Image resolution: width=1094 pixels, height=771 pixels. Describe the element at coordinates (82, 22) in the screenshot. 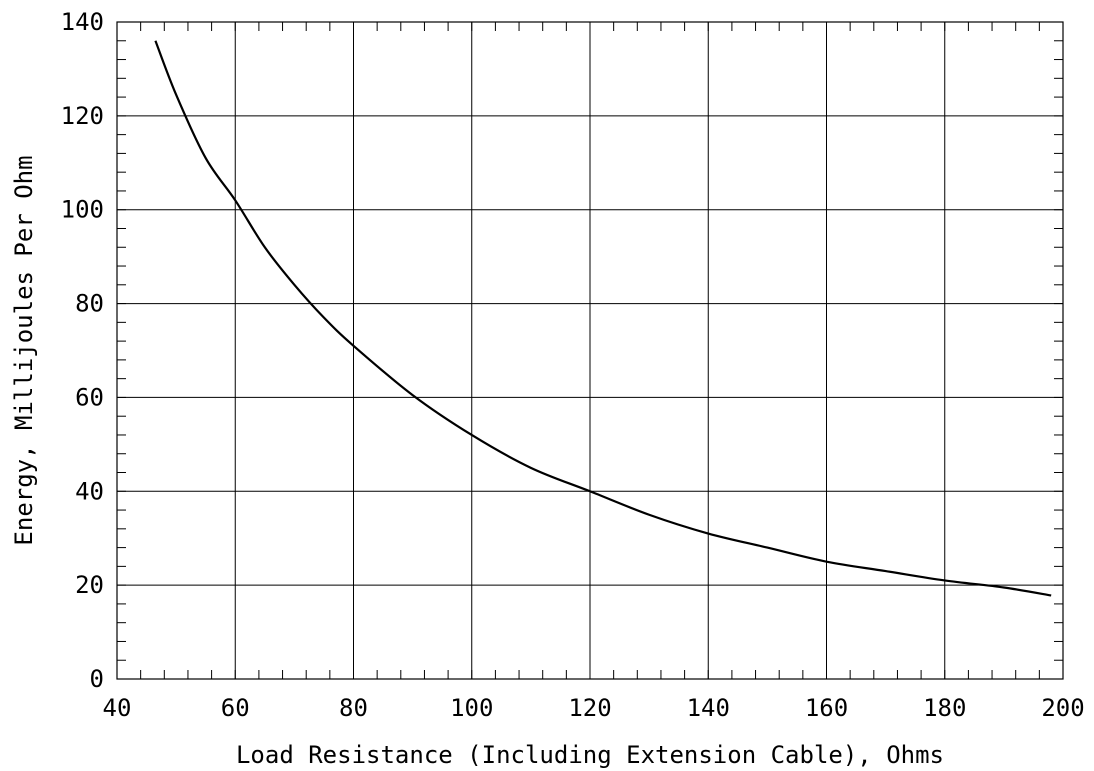

I see `y-tick-label: 140` at that location.